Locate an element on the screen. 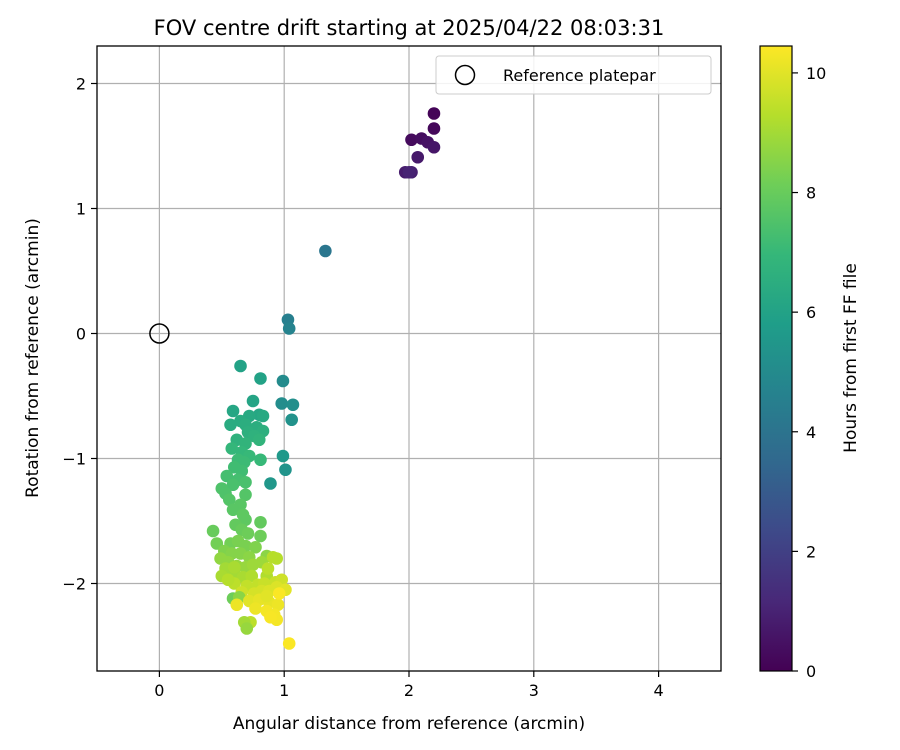  colorbar-tick-label: 0 is located at coordinates (811, 671).